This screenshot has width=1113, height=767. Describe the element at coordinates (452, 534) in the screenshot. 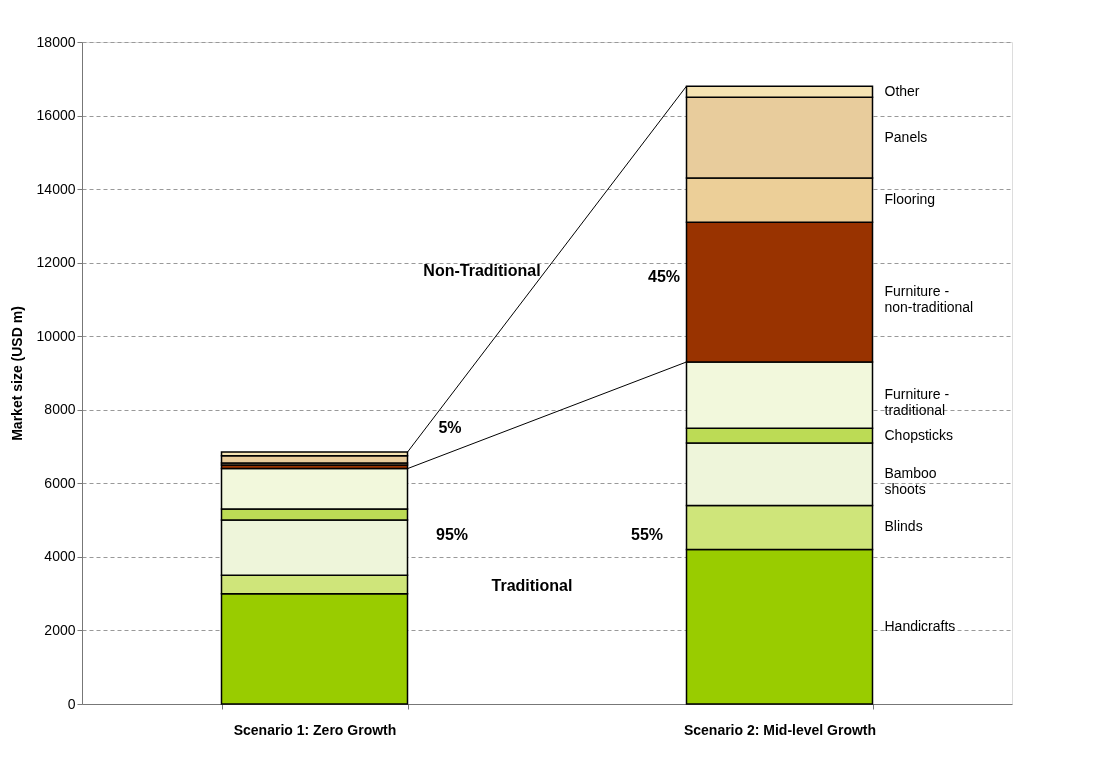

I see `annotation: 95%` at that location.